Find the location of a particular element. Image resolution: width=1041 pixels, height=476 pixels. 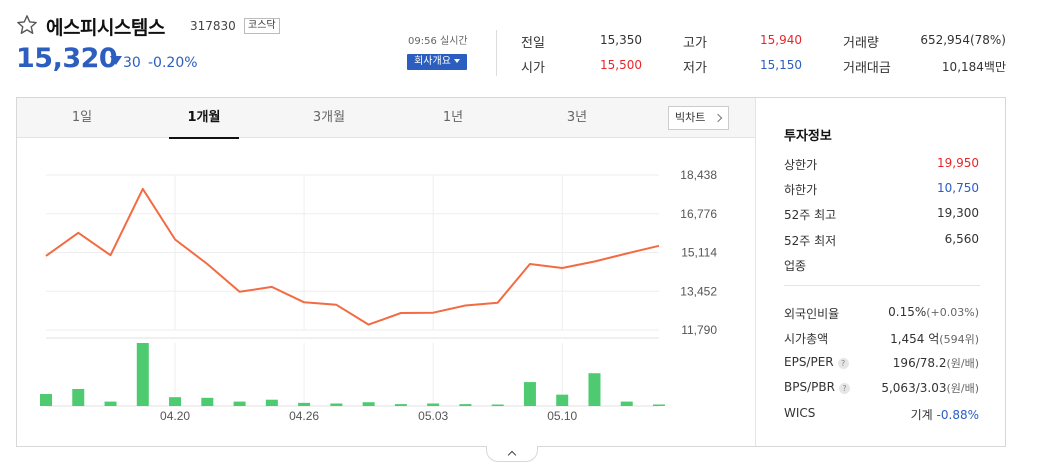

eps-per-unit: (원/배) is located at coordinates (962, 363).